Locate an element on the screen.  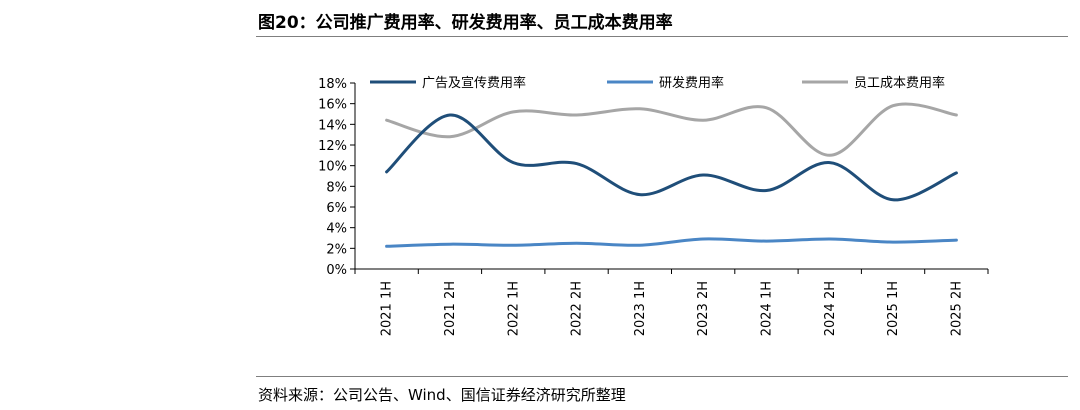
x-tick-label: 2025 2H is located at coordinates (956, 308).